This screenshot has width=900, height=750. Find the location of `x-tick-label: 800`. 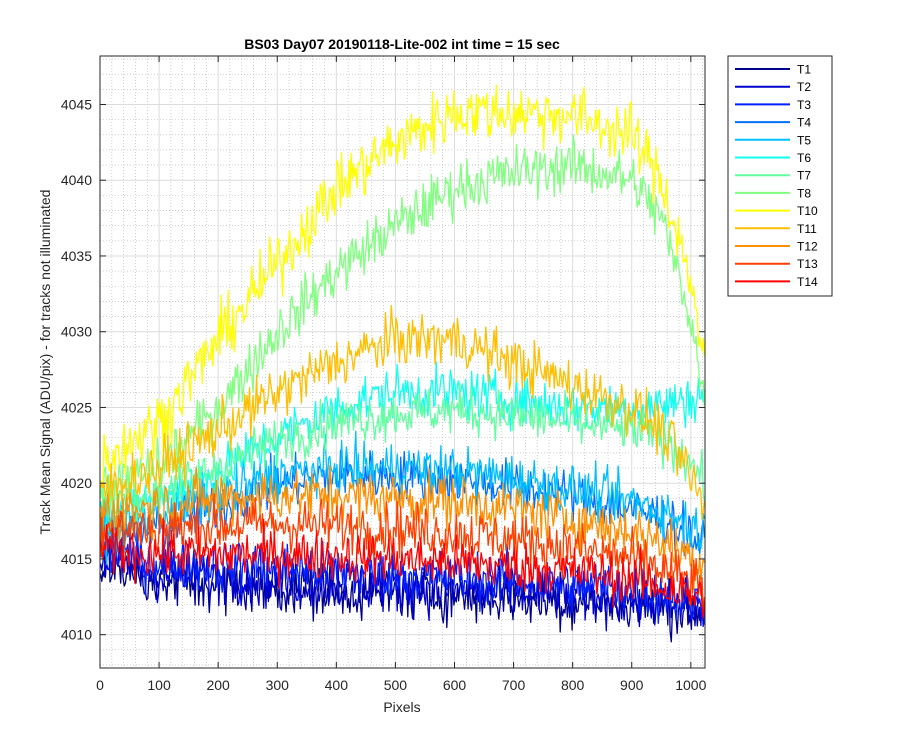

x-tick-label: 800 is located at coordinates (573, 685).